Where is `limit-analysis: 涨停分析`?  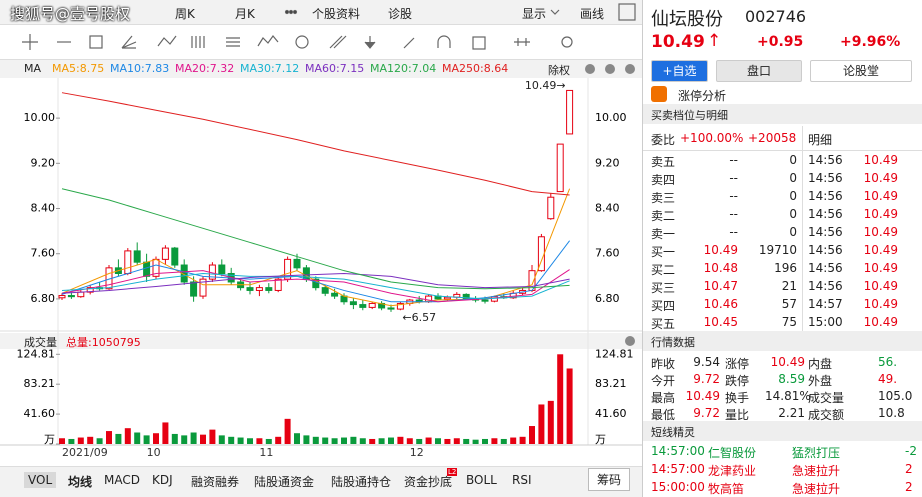 limit-analysis: 涨停分析 is located at coordinates (702, 96).